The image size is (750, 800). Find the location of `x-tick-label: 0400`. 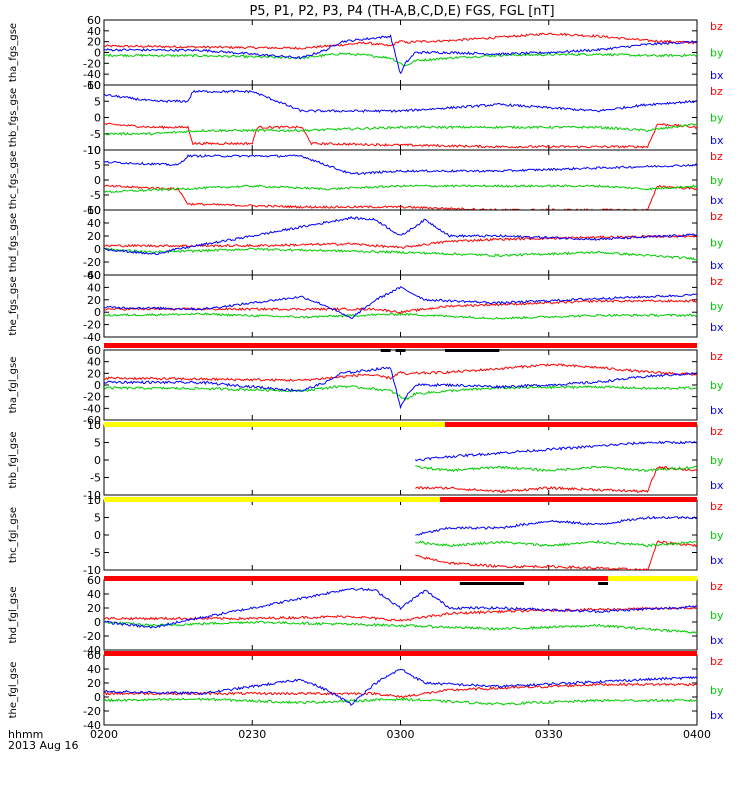

x-tick-label: 0400 is located at coordinates (697, 734).